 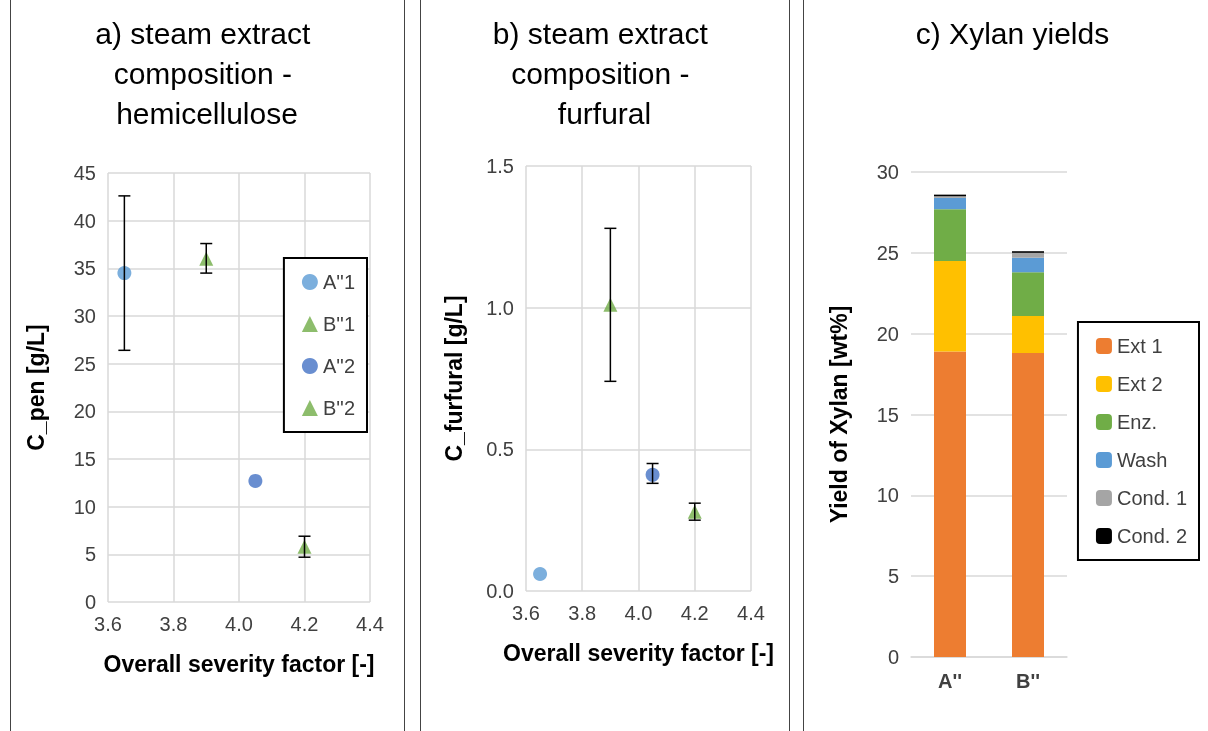 What do you see at coordinates (839, 414) in the screenshot?
I see `y-axis-title: Yield of Xylan [wt%]` at bounding box center [839, 414].